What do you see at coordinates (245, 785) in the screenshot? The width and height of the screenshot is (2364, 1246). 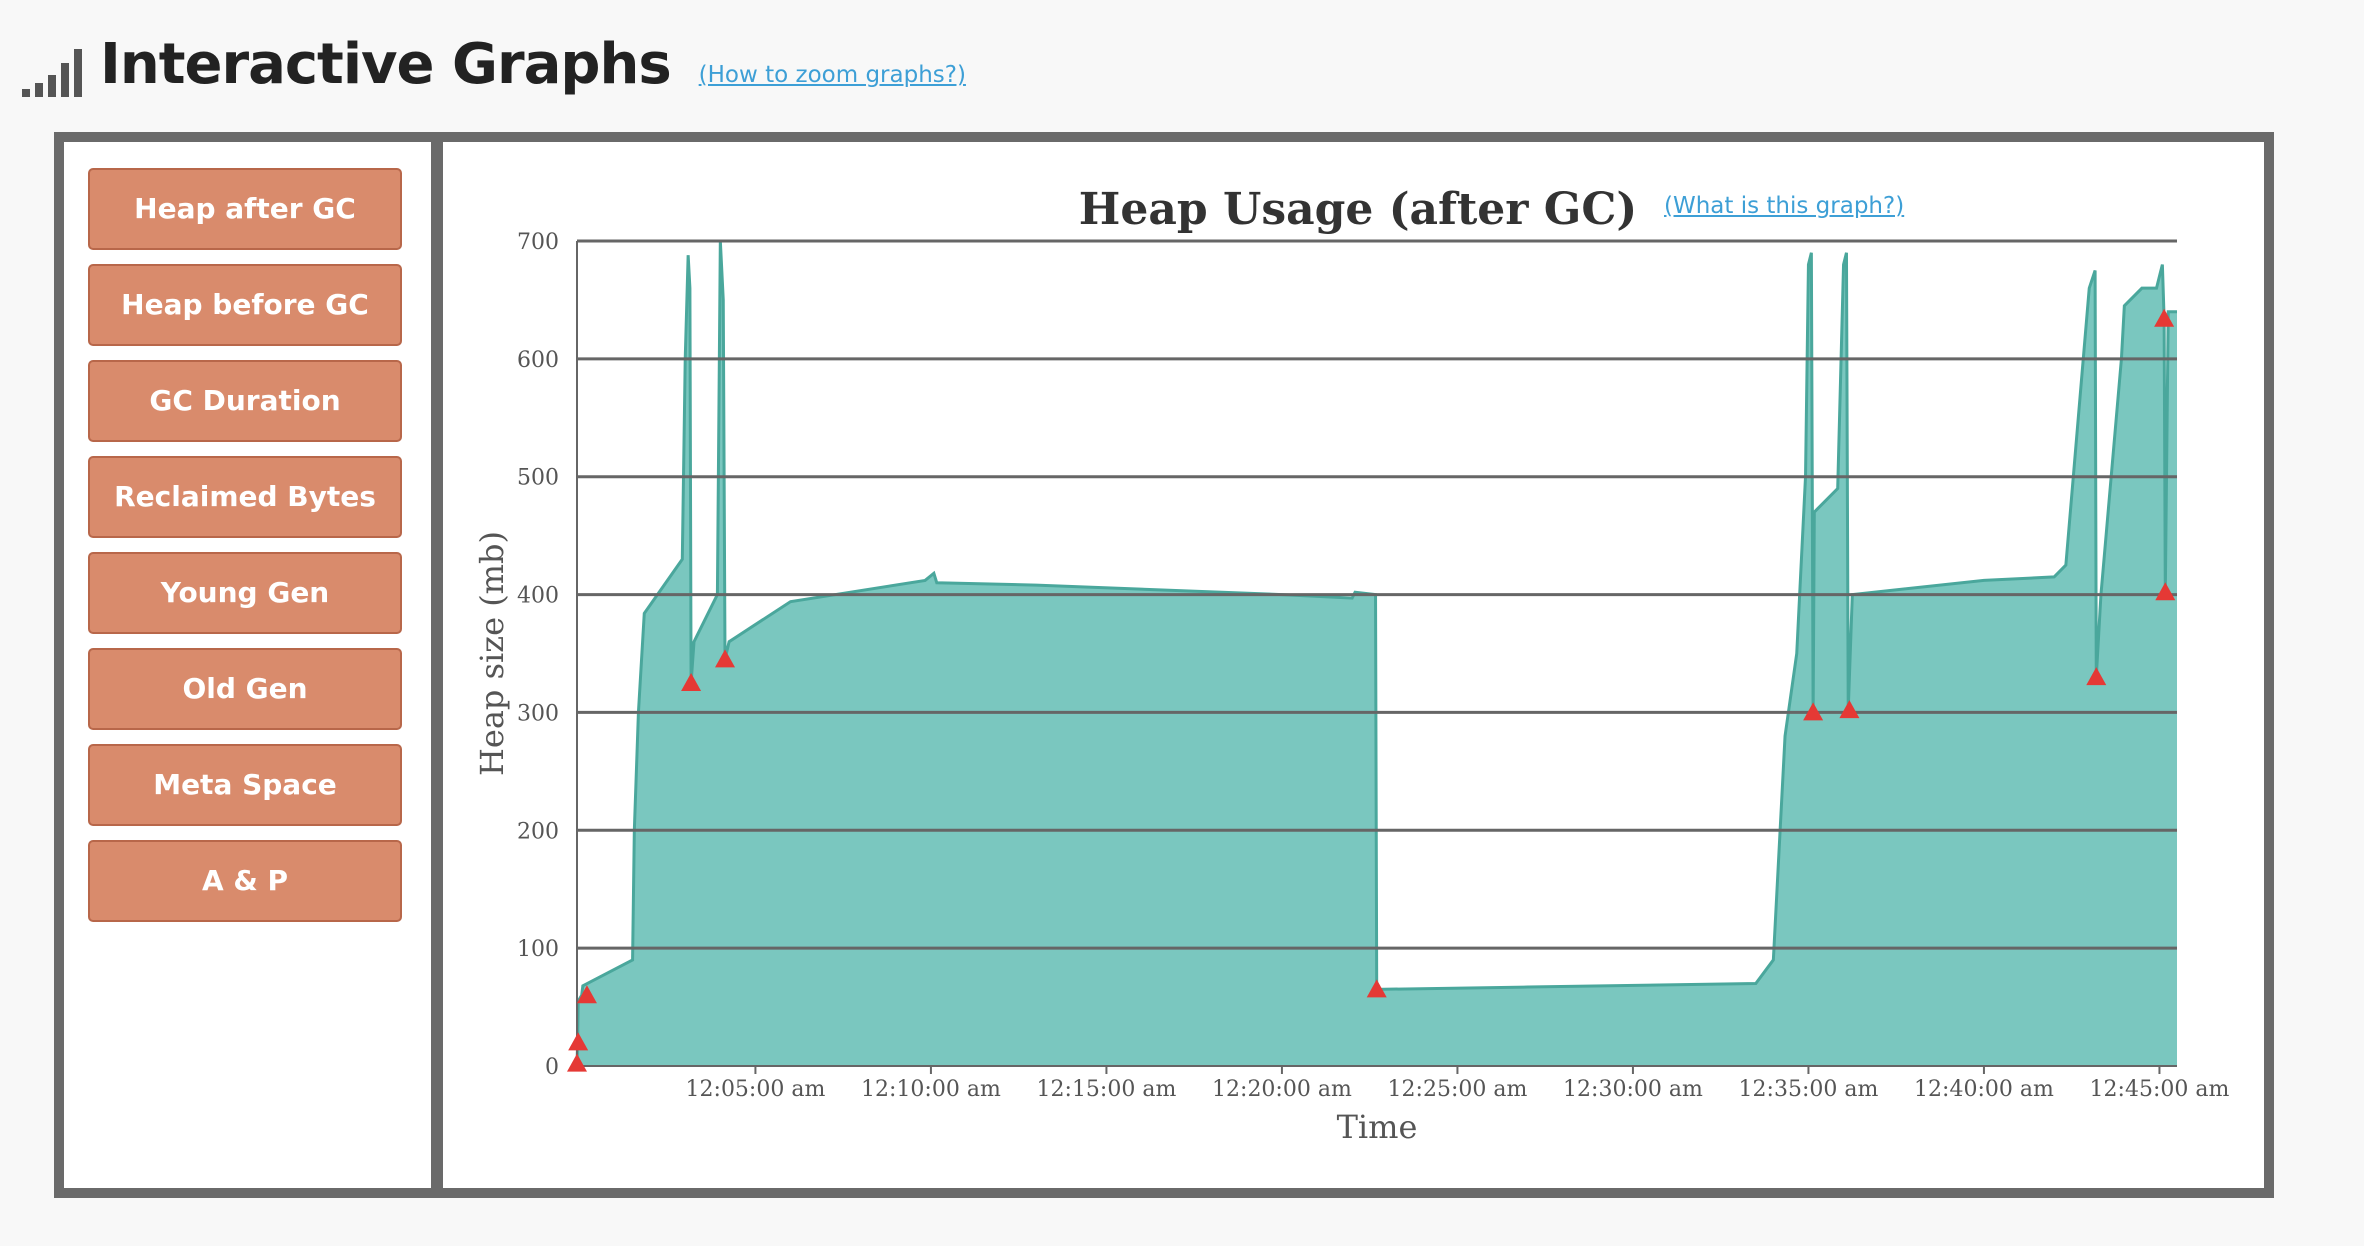 I see `meta-space-button: Meta Space` at bounding box center [245, 785].